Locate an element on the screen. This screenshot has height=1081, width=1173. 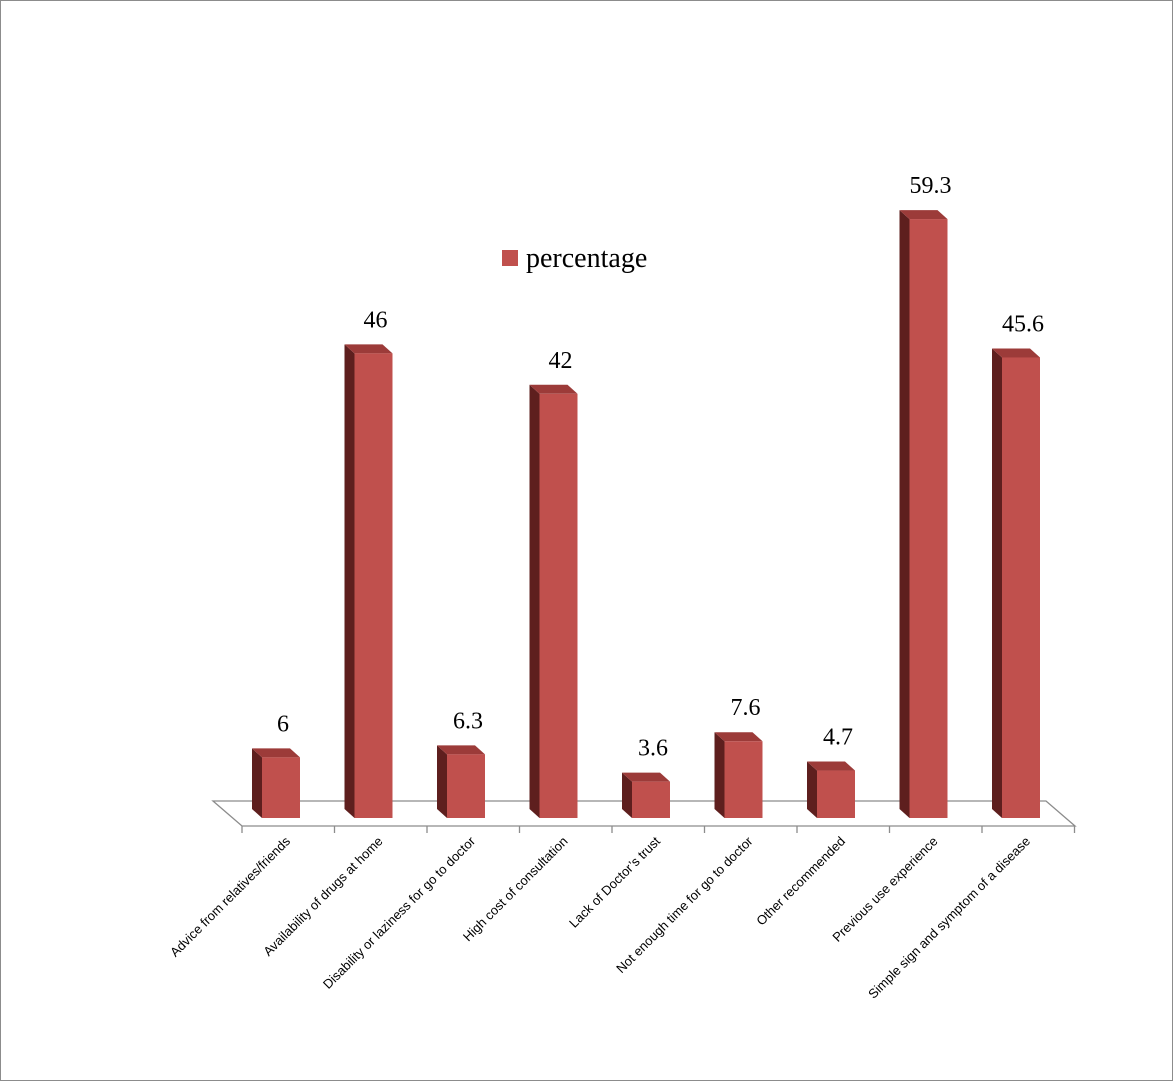
legend-swatch is located at coordinates (510, 258).